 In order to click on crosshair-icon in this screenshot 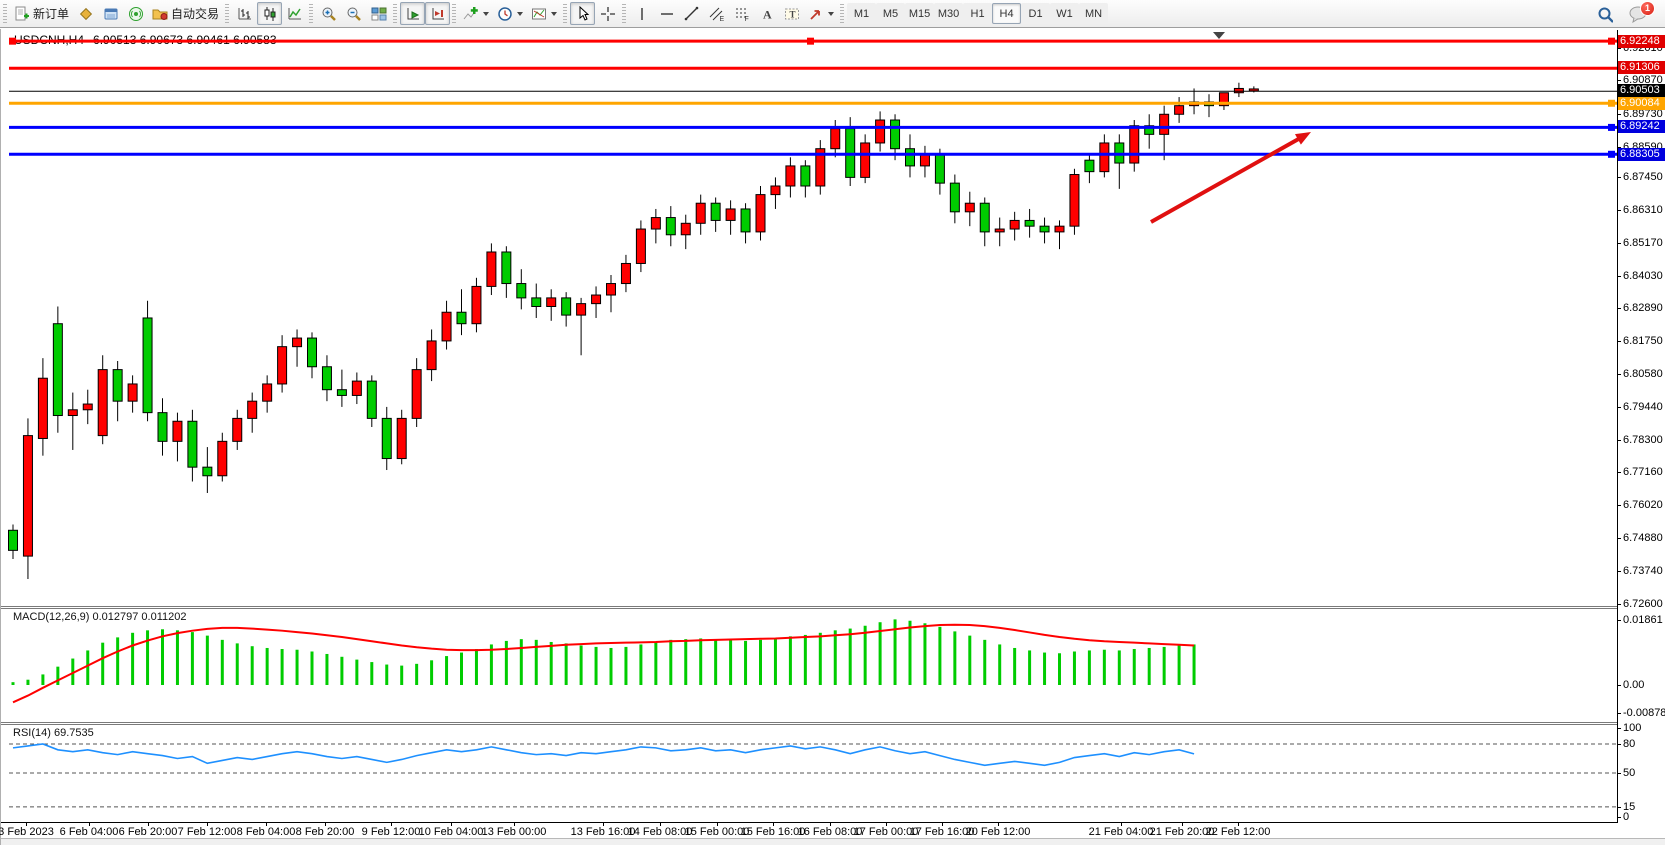, I will do `click(608, 14)`.